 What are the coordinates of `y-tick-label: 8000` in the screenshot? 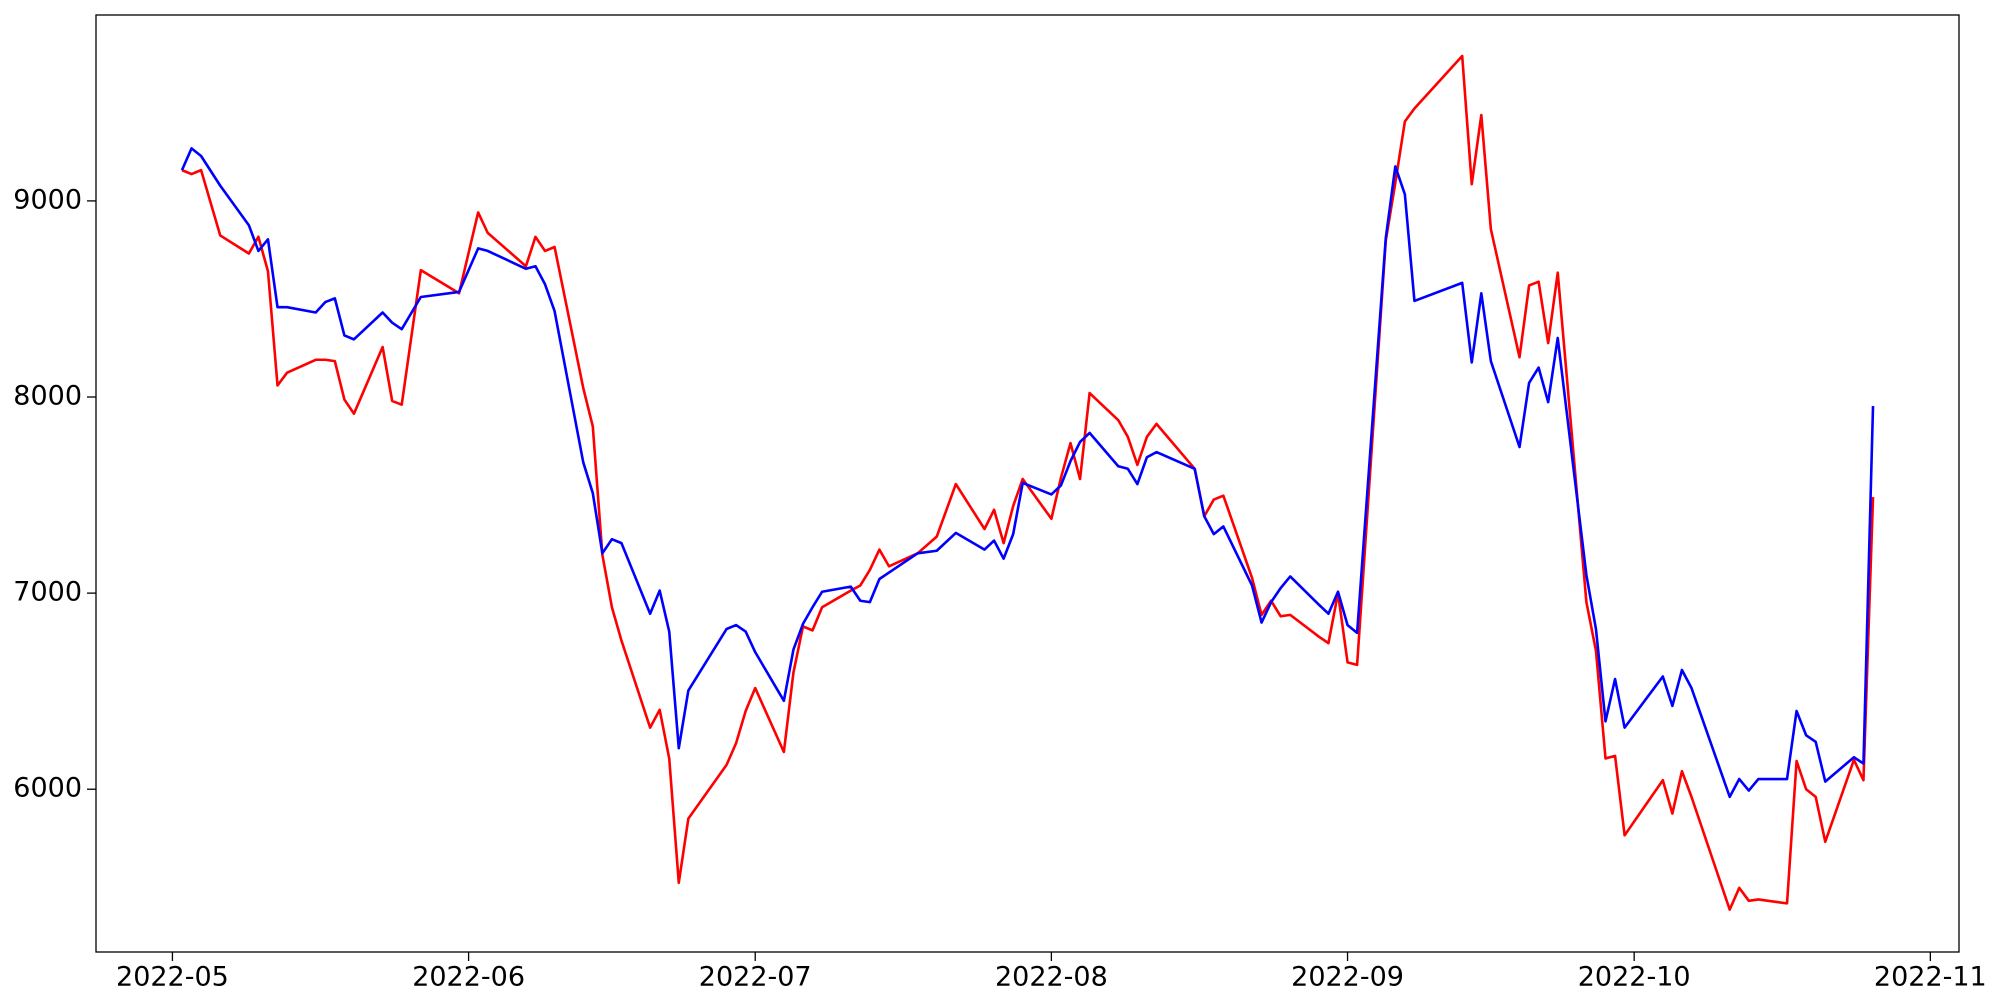 It's located at (47, 396).